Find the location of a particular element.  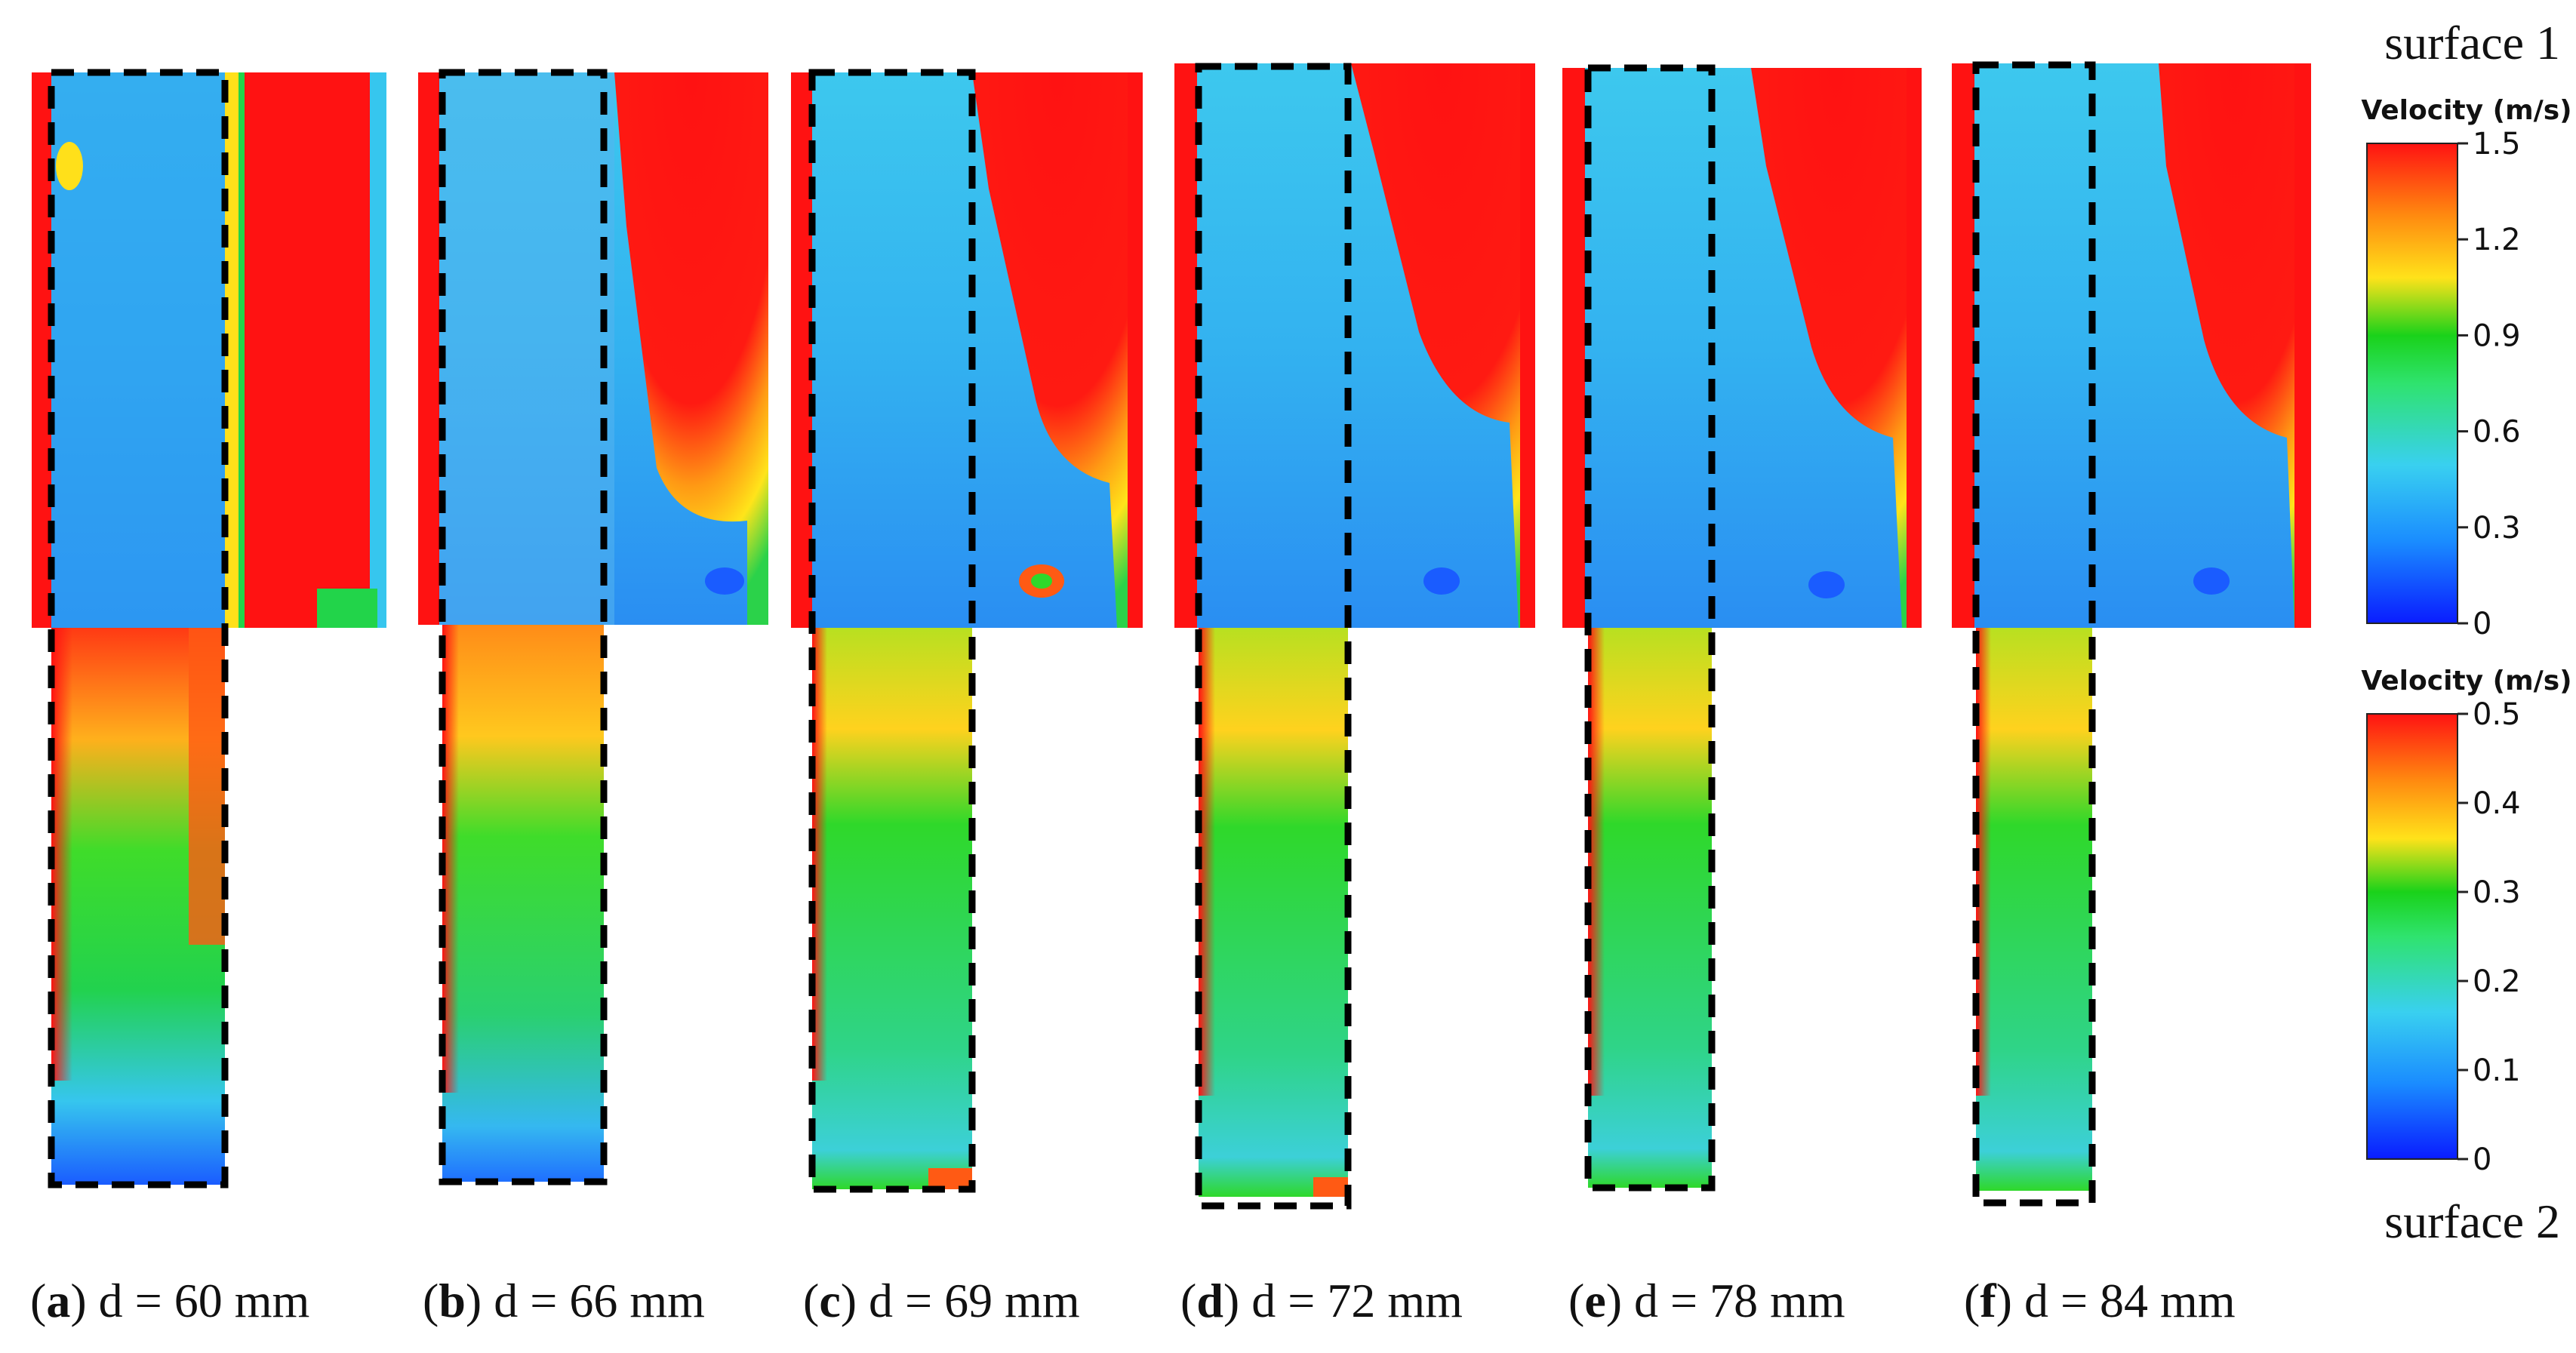

caption-c: (c) d = 69 mm is located at coordinates (941, 1300).